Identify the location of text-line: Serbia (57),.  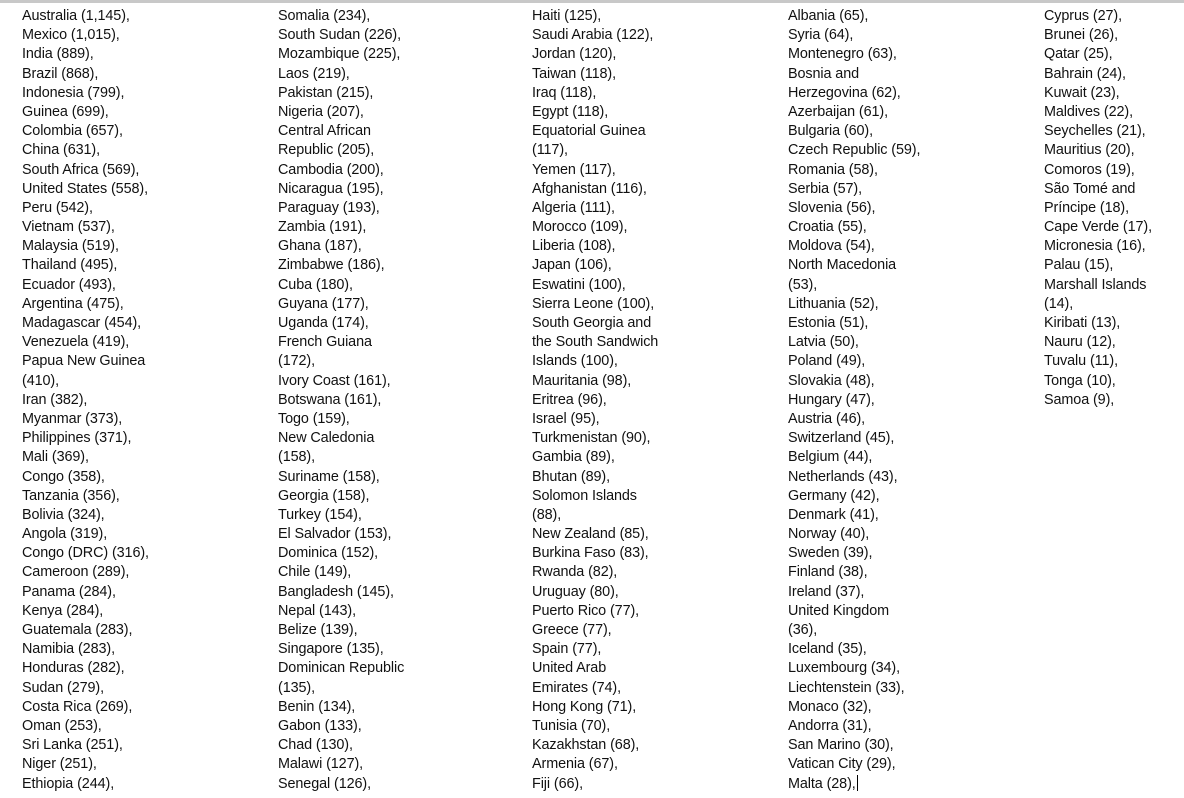
(825, 188).